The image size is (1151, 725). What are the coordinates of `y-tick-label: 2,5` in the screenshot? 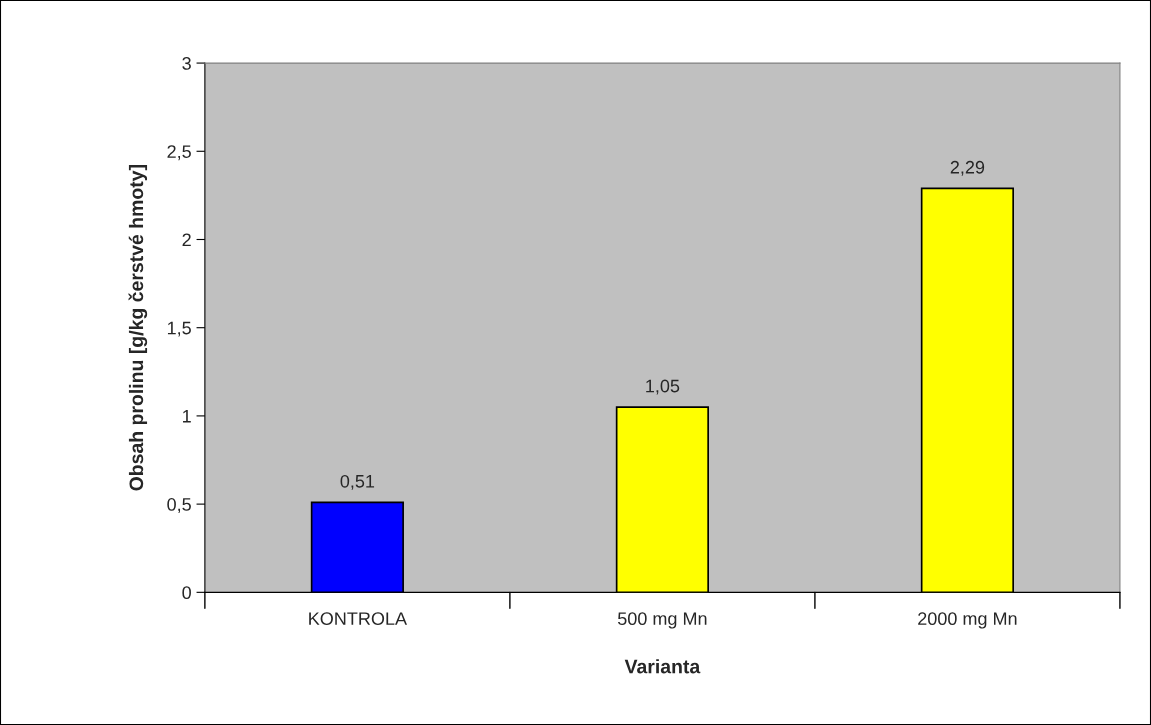 It's located at (179, 153).